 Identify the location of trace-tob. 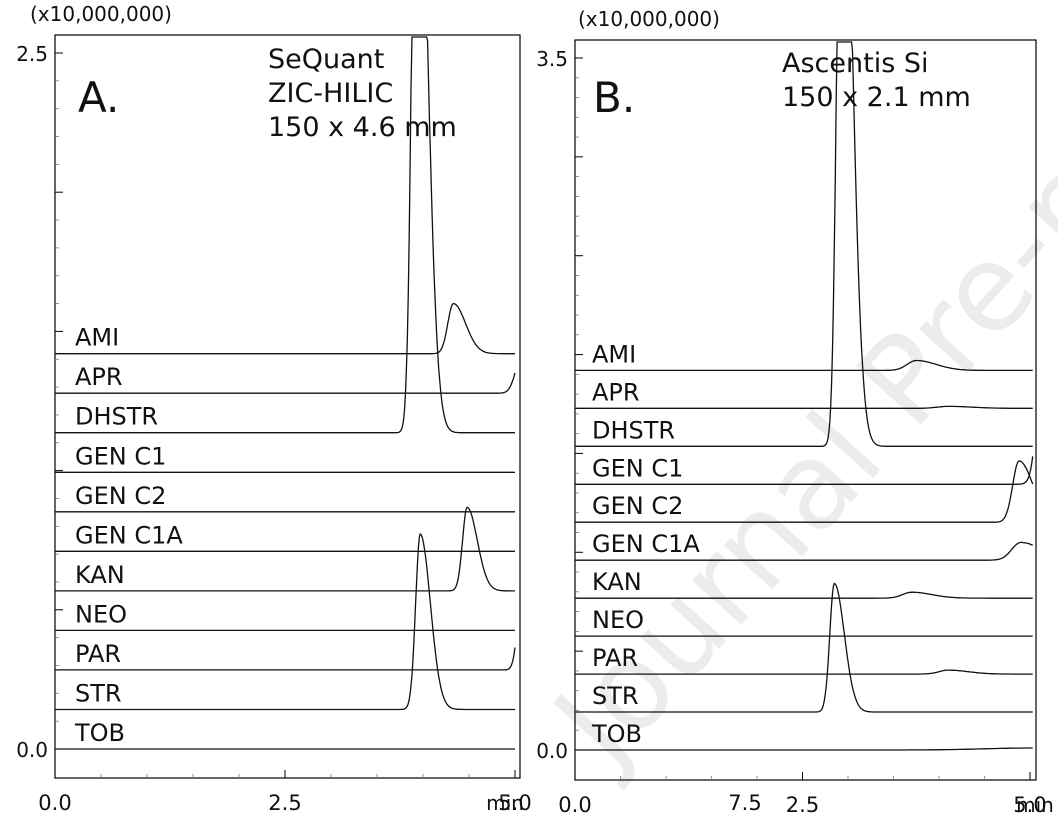
(804, 749).